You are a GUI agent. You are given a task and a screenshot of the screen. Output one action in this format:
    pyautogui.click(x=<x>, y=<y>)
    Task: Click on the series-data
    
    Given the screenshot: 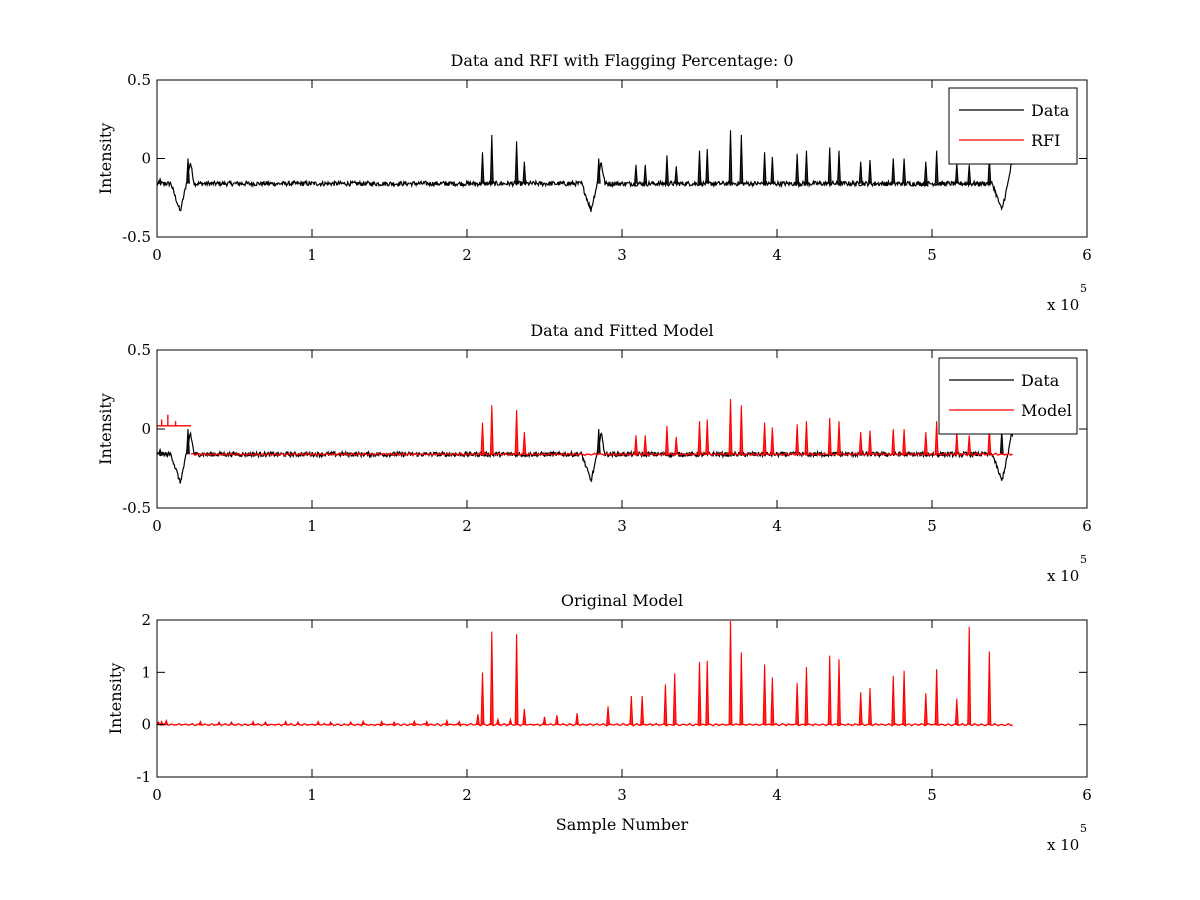 What is the action you would take?
    pyautogui.click(x=585, y=171)
    